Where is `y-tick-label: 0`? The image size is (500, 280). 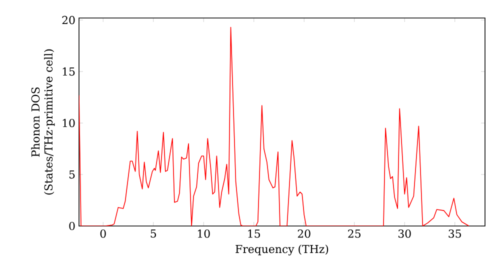
y-tick-label: 0 is located at coordinates (72, 226).